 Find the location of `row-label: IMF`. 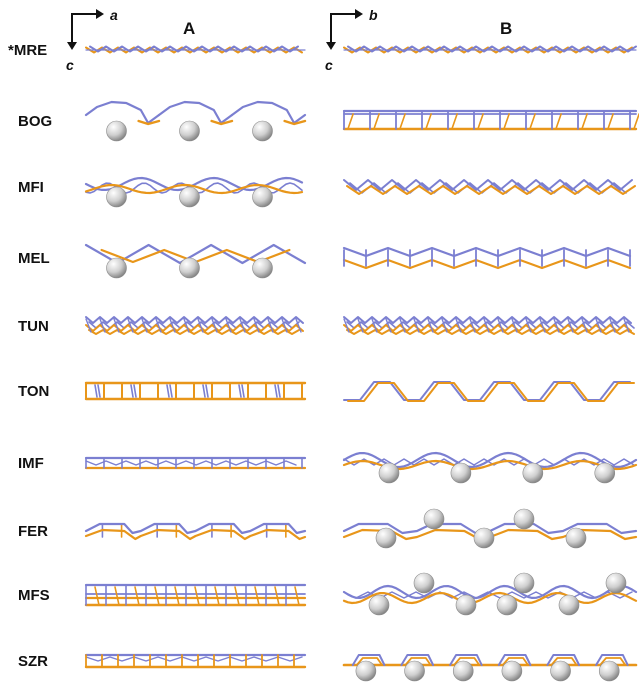

row-label: IMF is located at coordinates (31, 463).